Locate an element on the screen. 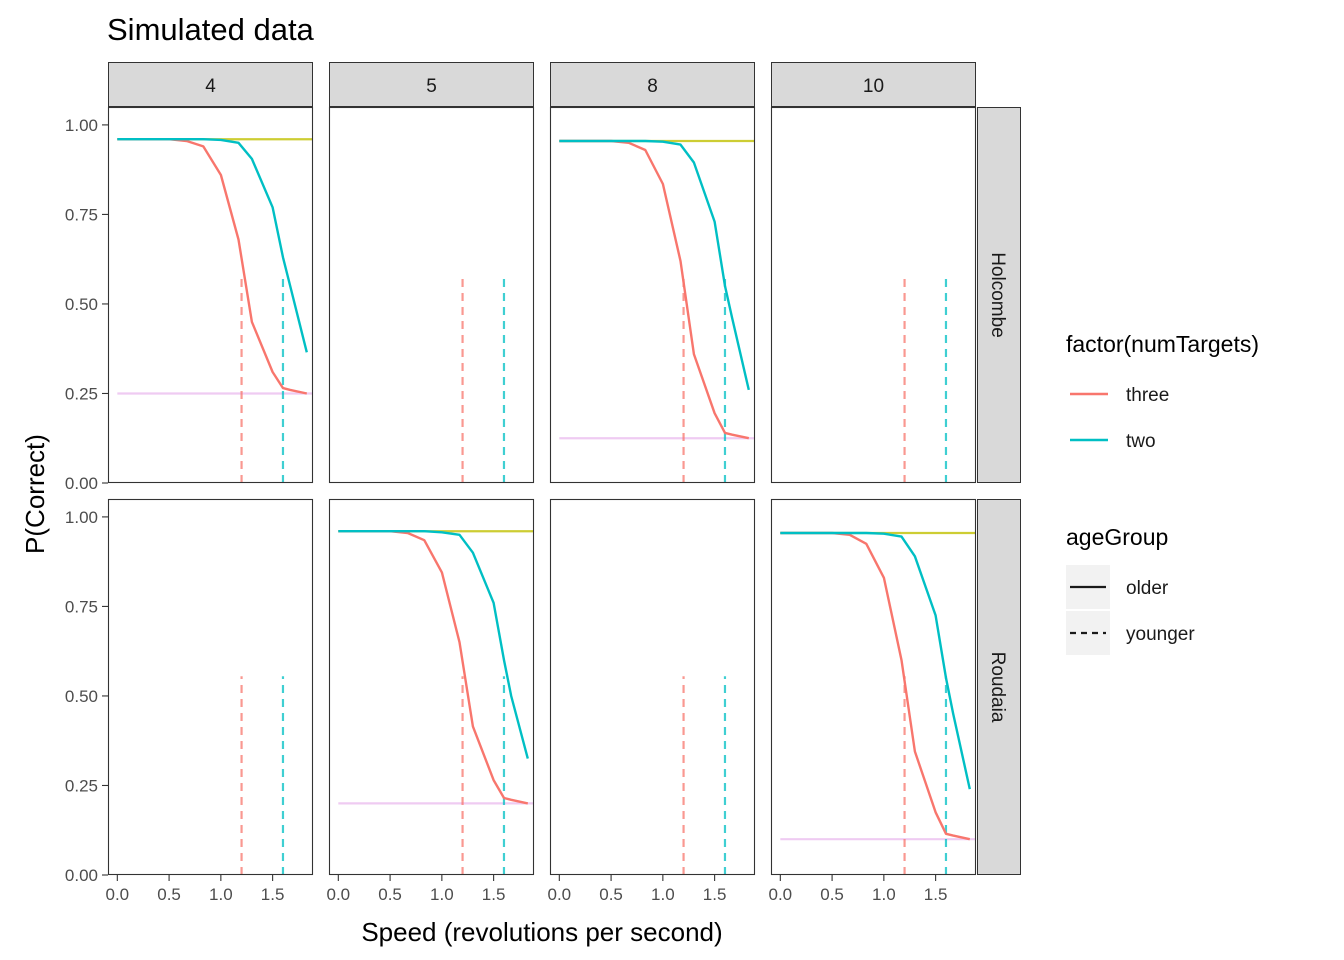 The width and height of the screenshot is (1344, 960). row-strip-label: Roudaia is located at coordinates (997, 687).